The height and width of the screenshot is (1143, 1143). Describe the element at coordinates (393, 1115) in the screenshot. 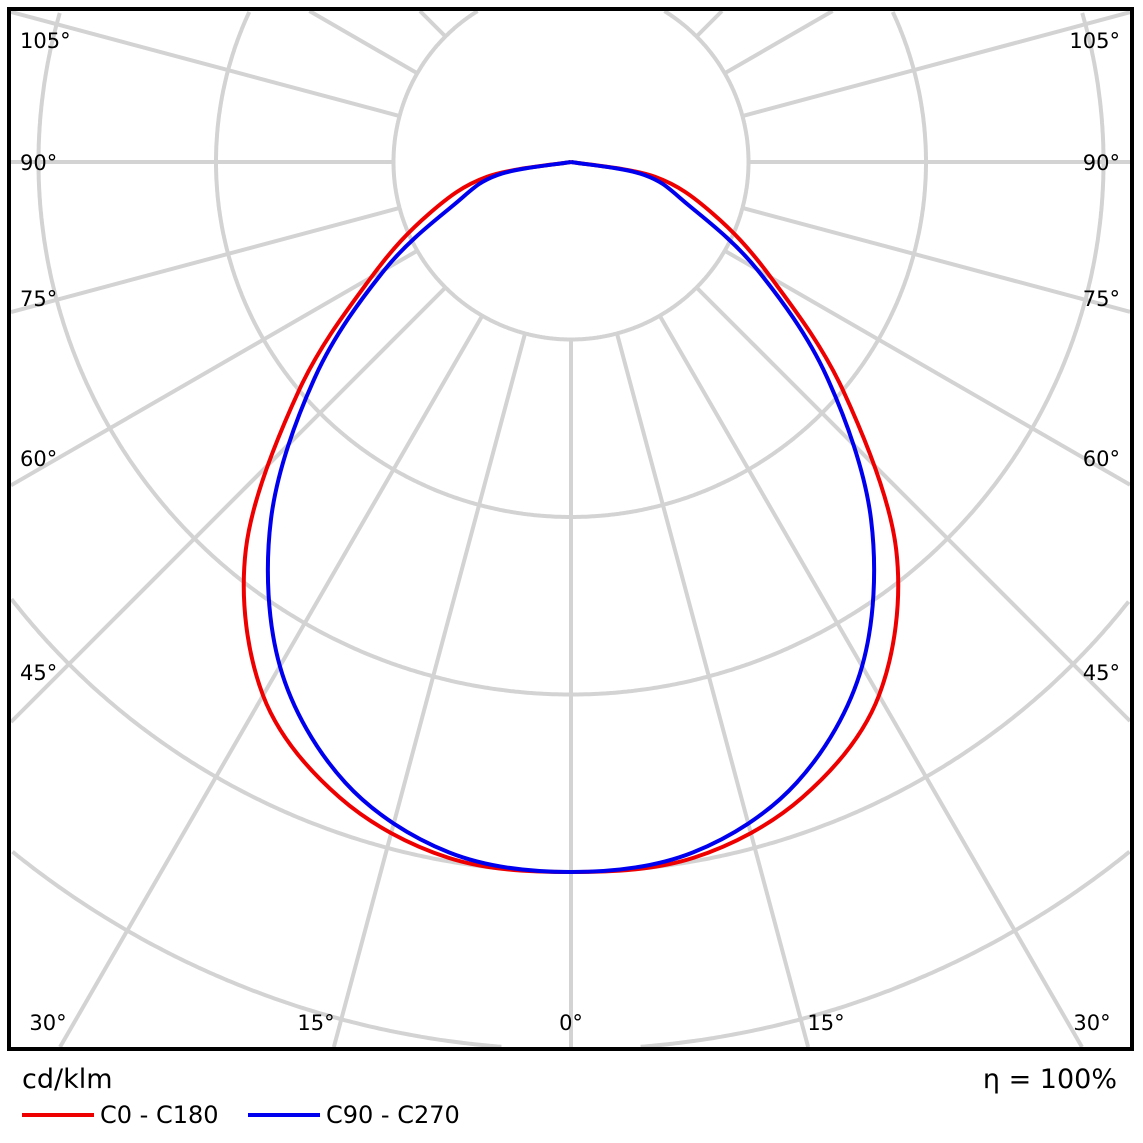

I see `legend-label: C90 - C270` at that location.